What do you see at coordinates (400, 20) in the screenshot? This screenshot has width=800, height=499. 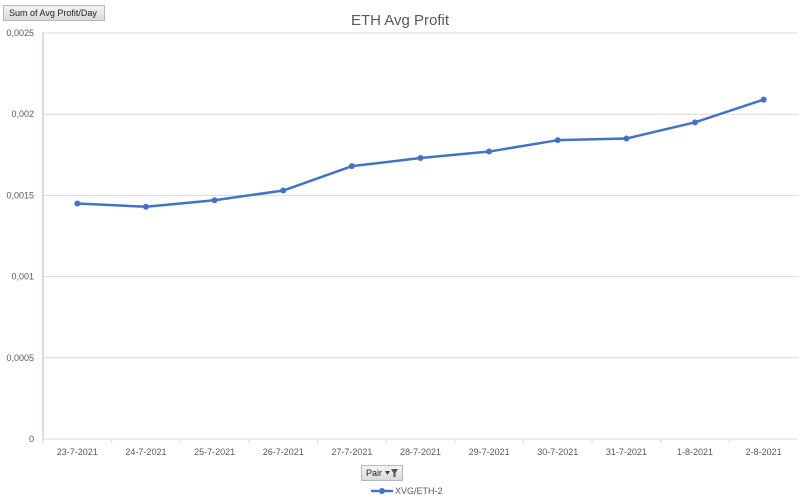 I see `chart-title: ETH Avg Profit` at bounding box center [400, 20].